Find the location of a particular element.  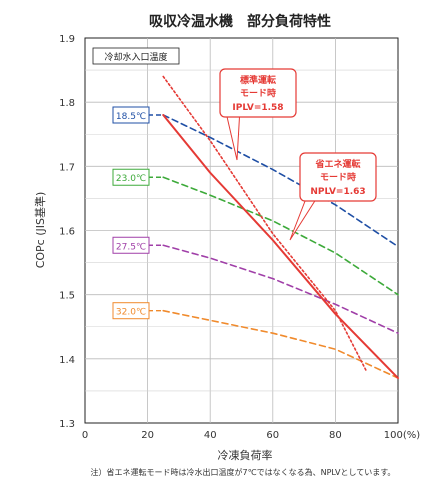

x-axis-label: 冷凍負荷率 is located at coordinates (245, 455).